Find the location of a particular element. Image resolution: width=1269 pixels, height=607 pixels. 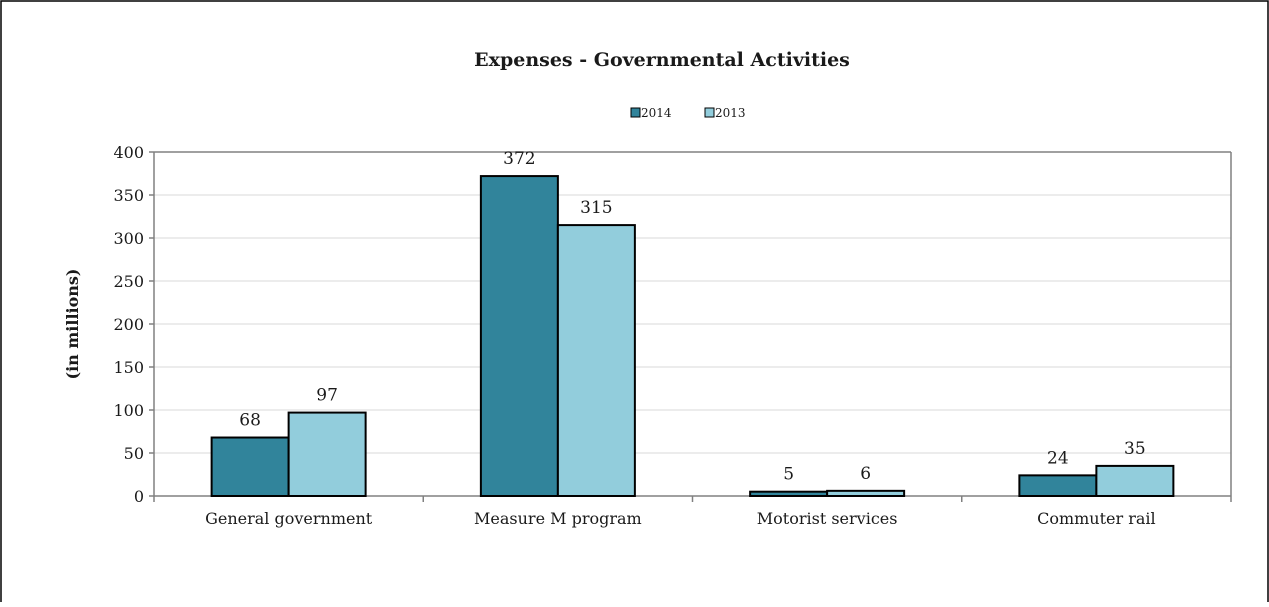

data-label: 24 is located at coordinates (1058, 458).